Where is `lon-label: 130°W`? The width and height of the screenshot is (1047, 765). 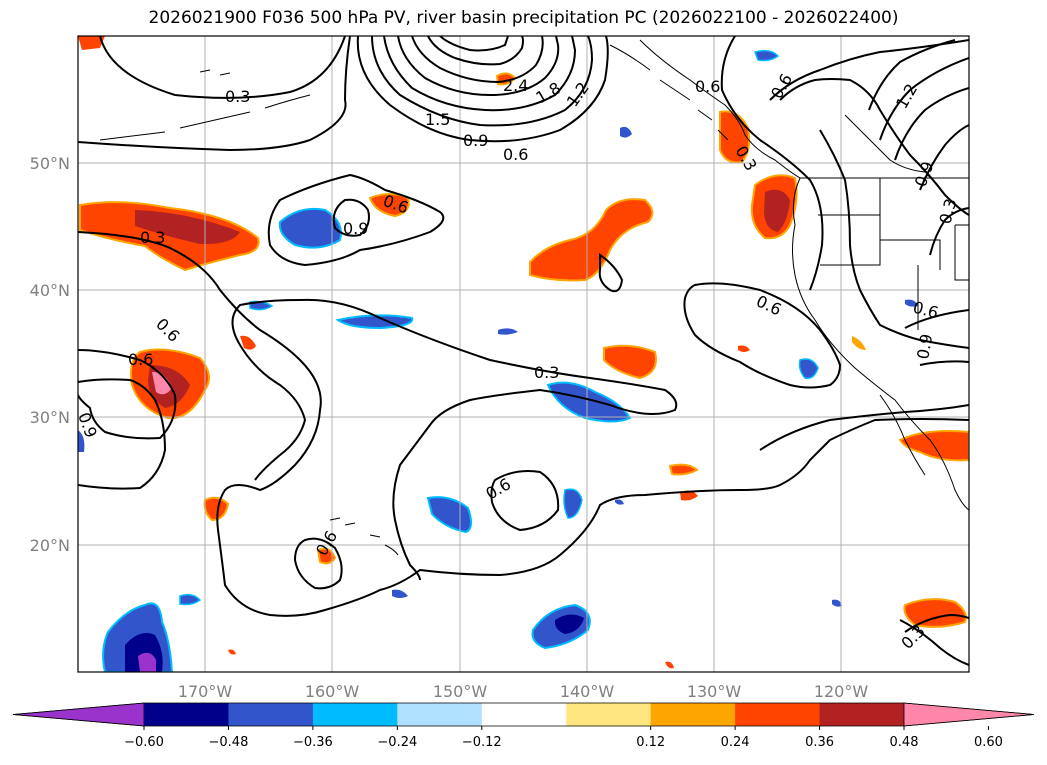 lon-label: 130°W is located at coordinates (714, 691).